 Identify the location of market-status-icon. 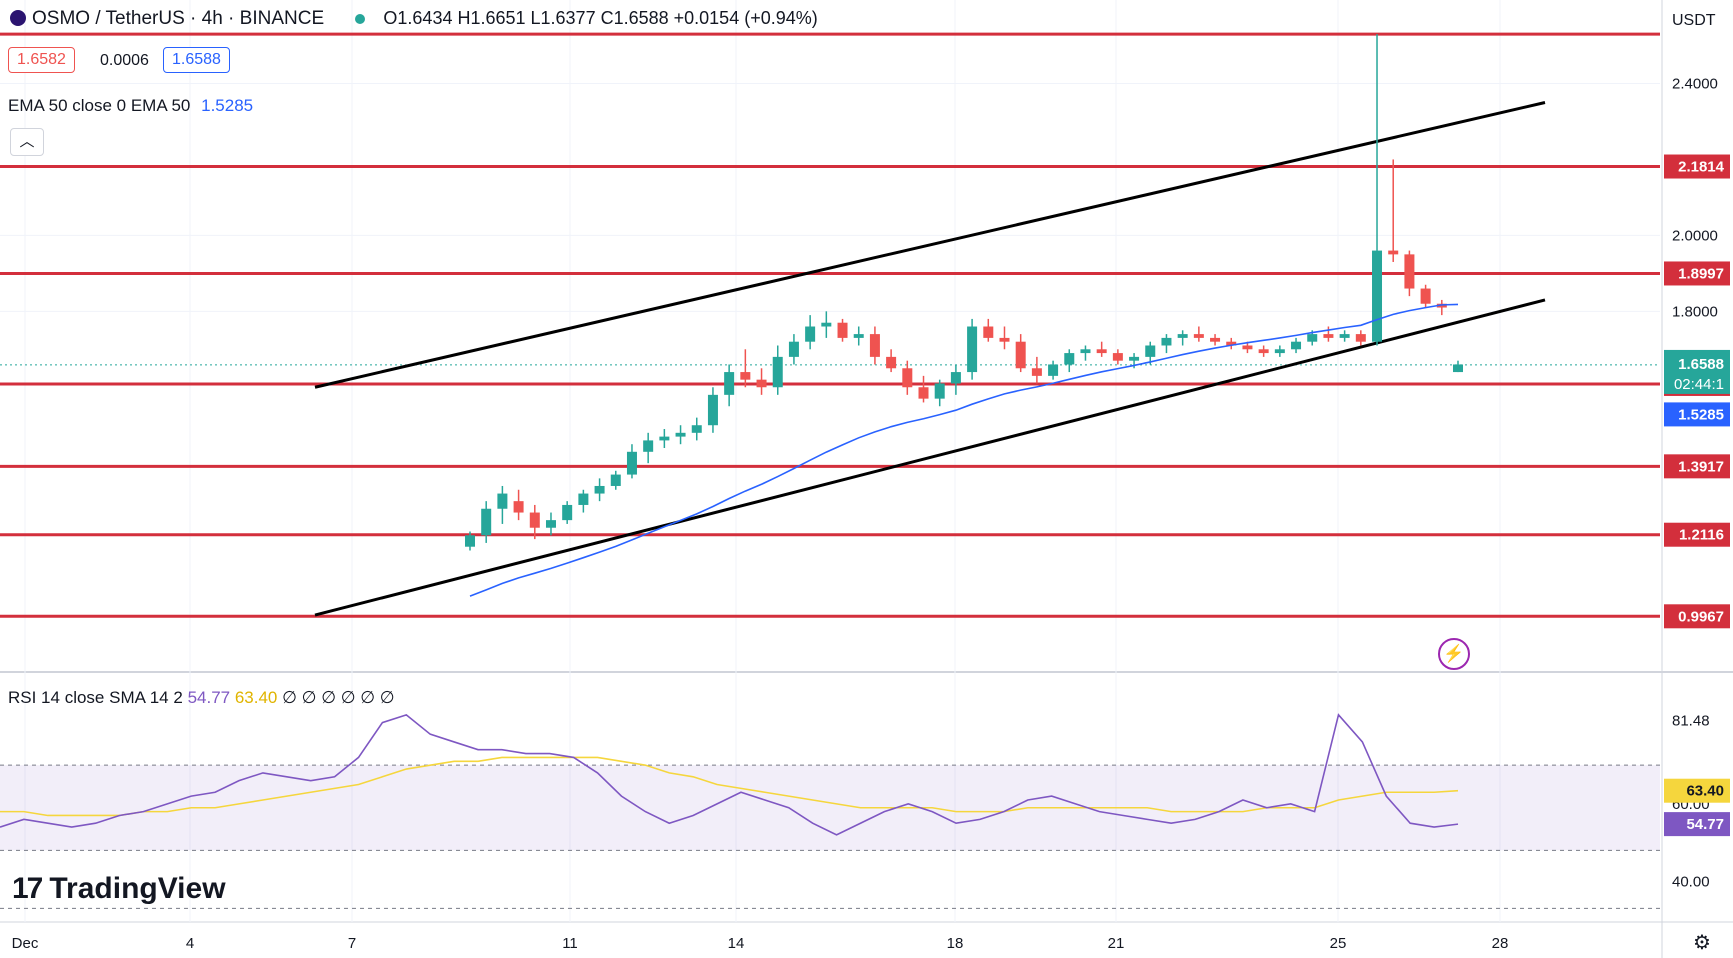
(360, 19).